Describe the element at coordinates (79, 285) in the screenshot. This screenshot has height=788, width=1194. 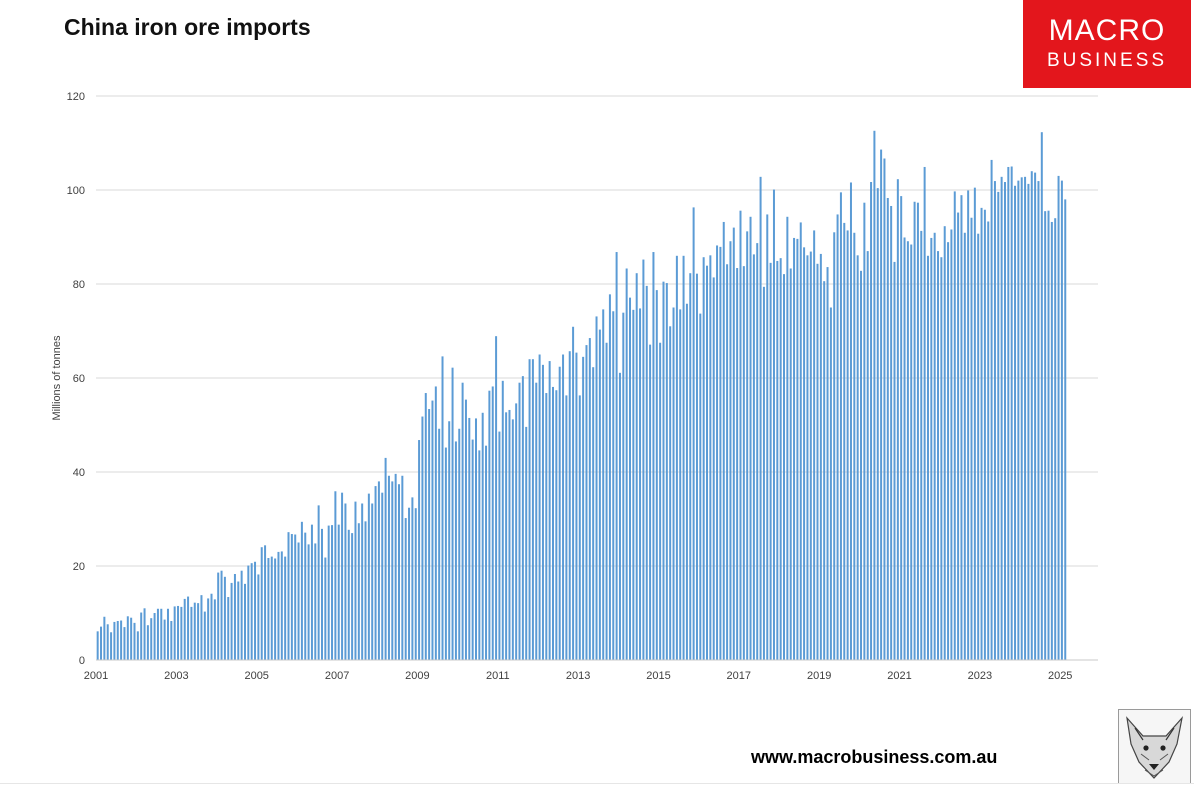
I see `y-tick-label: 80` at that location.